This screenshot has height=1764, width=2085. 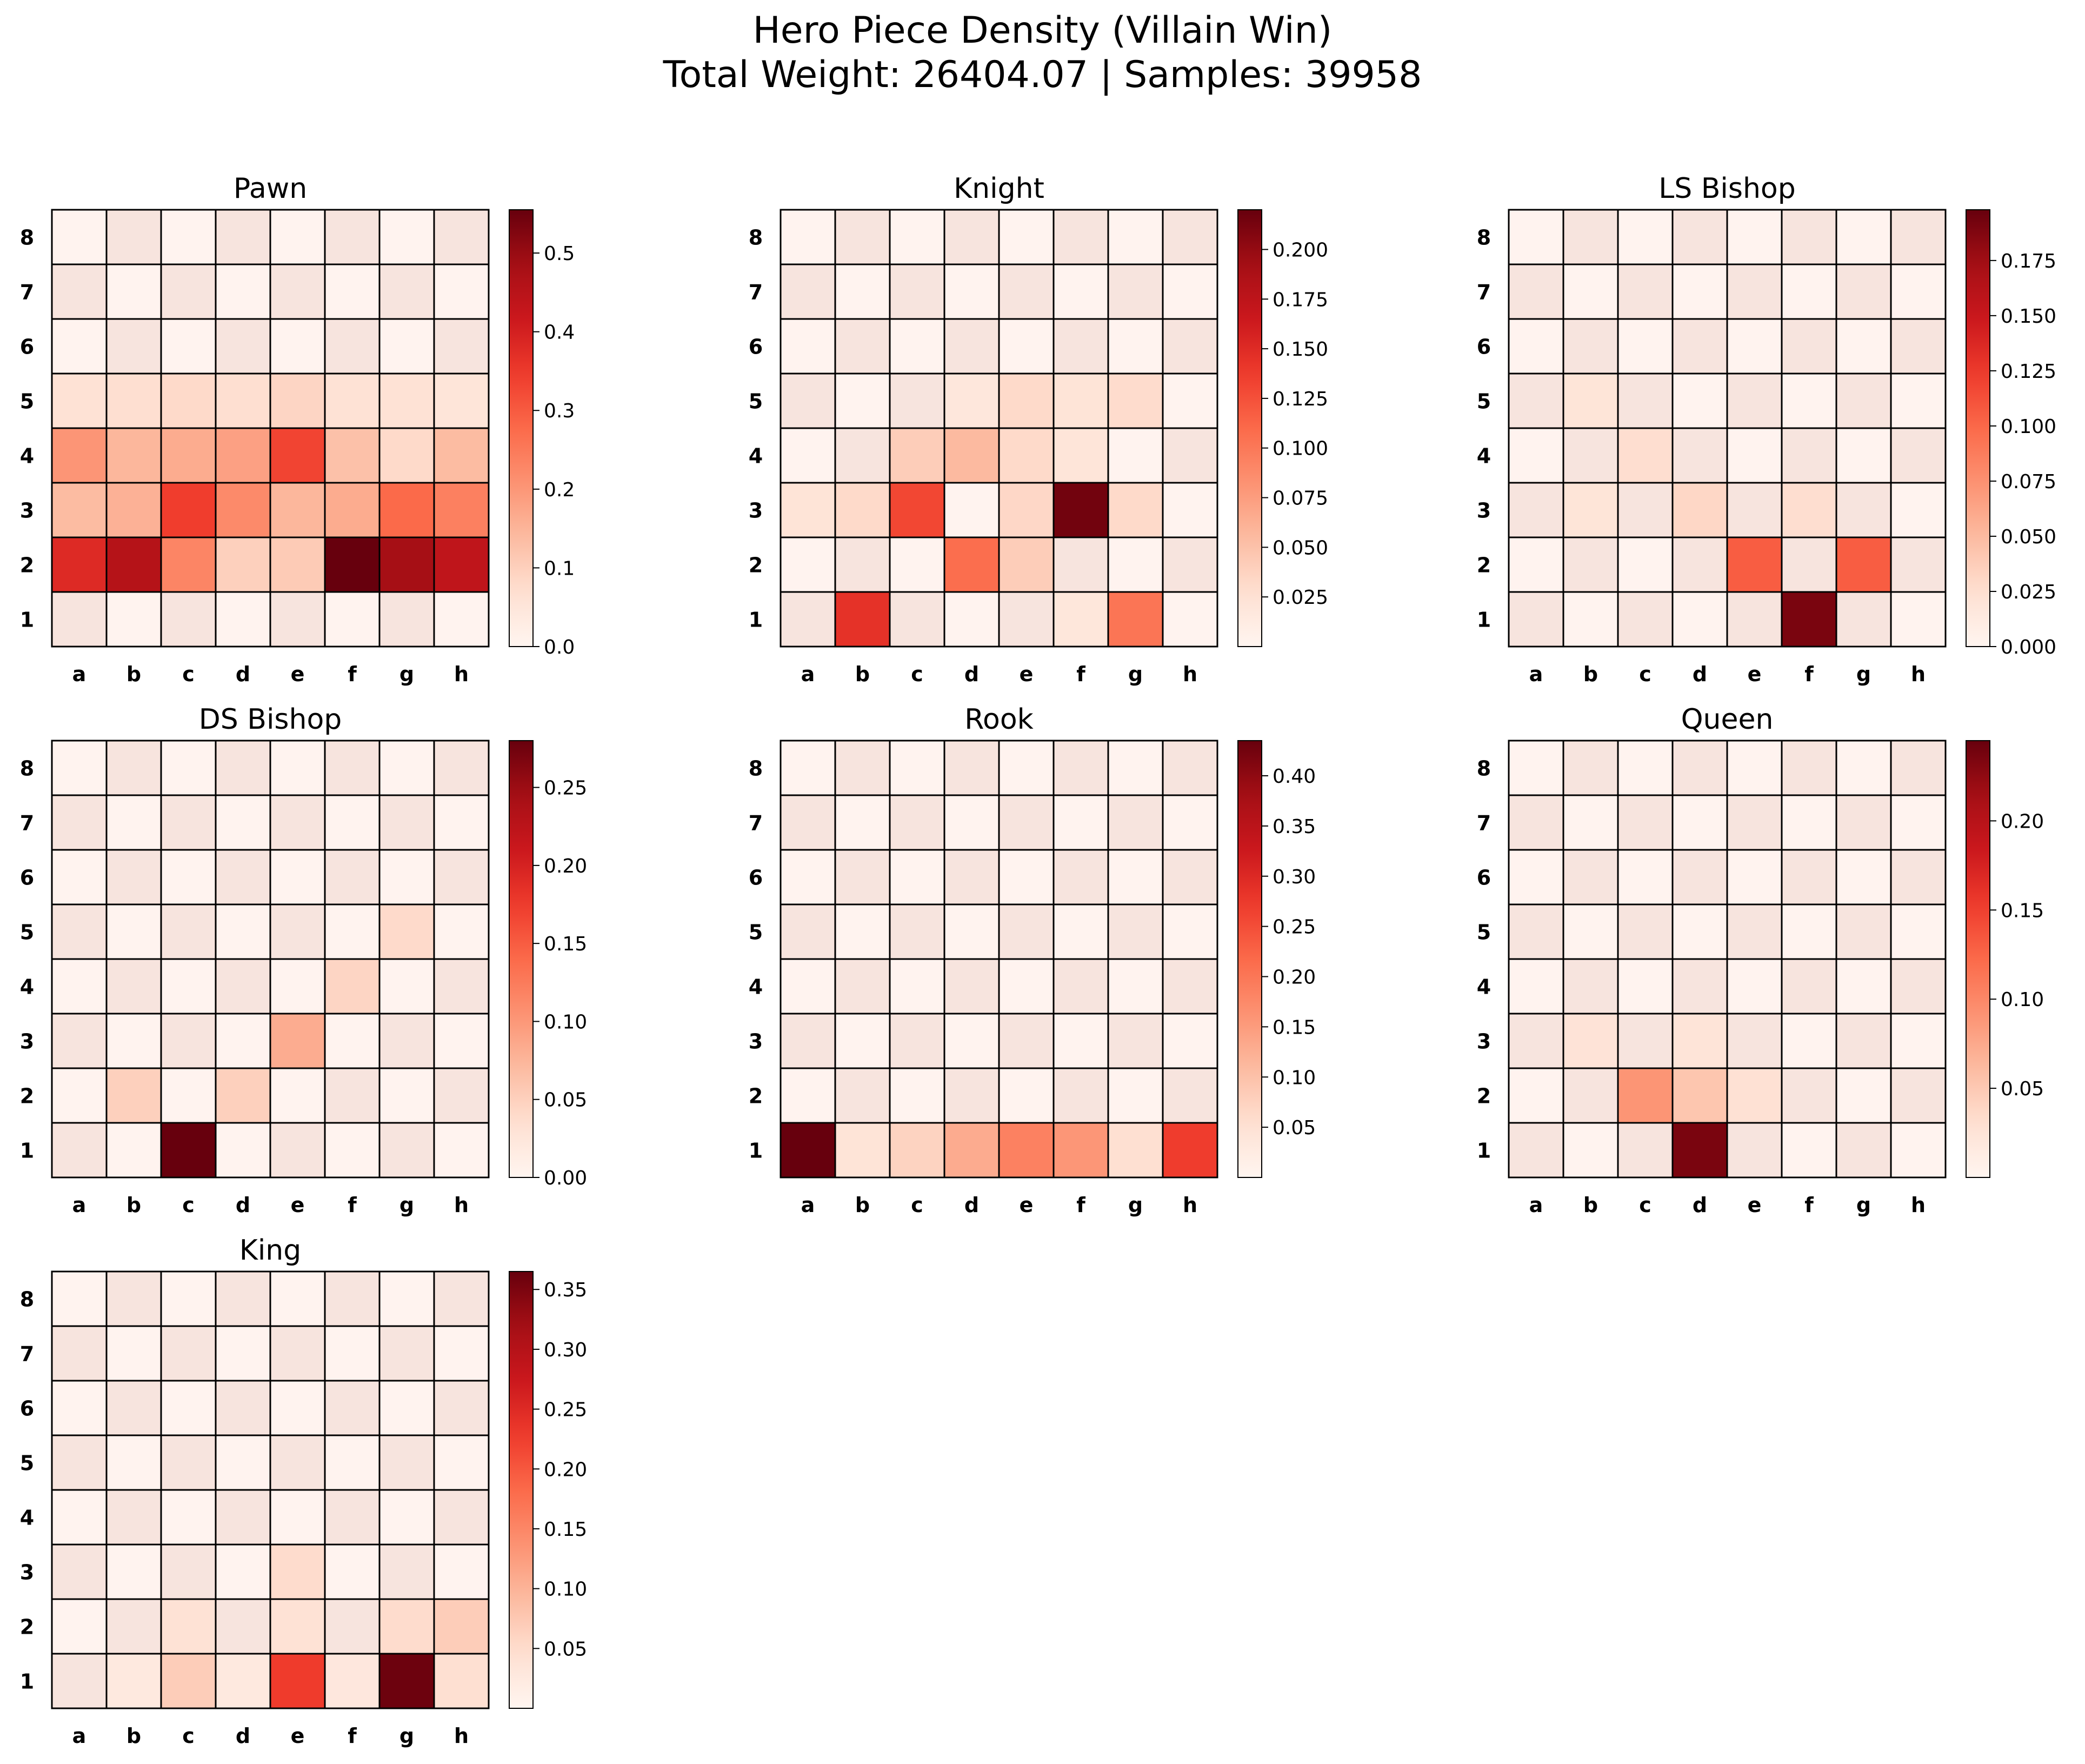 What do you see at coordinates (1190, 674) in the screenshot?
I see `x-tick-label: h` at bounding box center [1190, 674].